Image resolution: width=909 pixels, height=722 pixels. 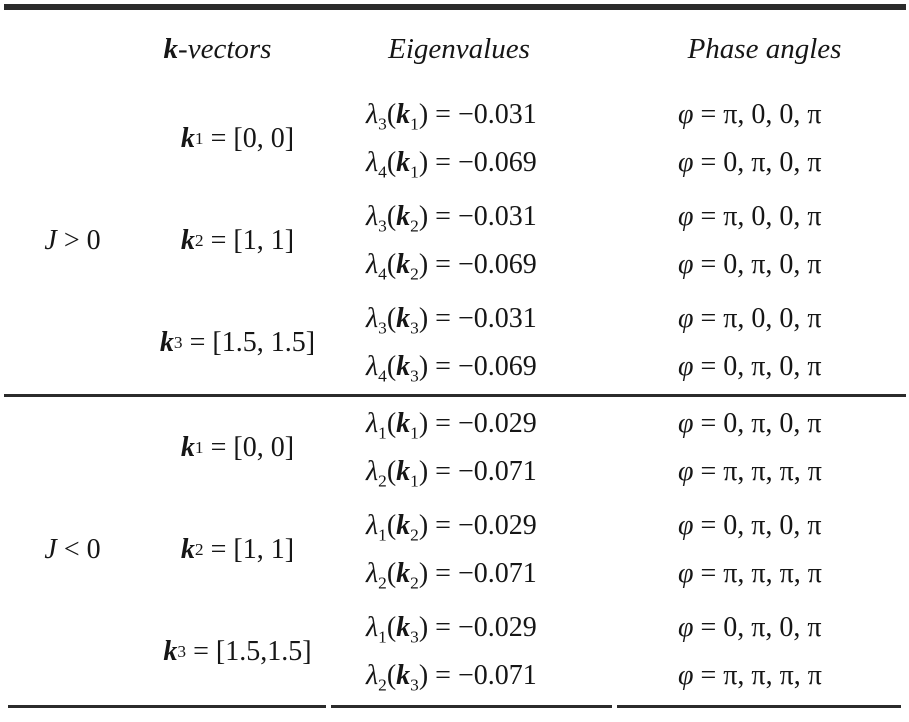 I want to click on k-value: = [0, 0], so click(x=249, y=447).